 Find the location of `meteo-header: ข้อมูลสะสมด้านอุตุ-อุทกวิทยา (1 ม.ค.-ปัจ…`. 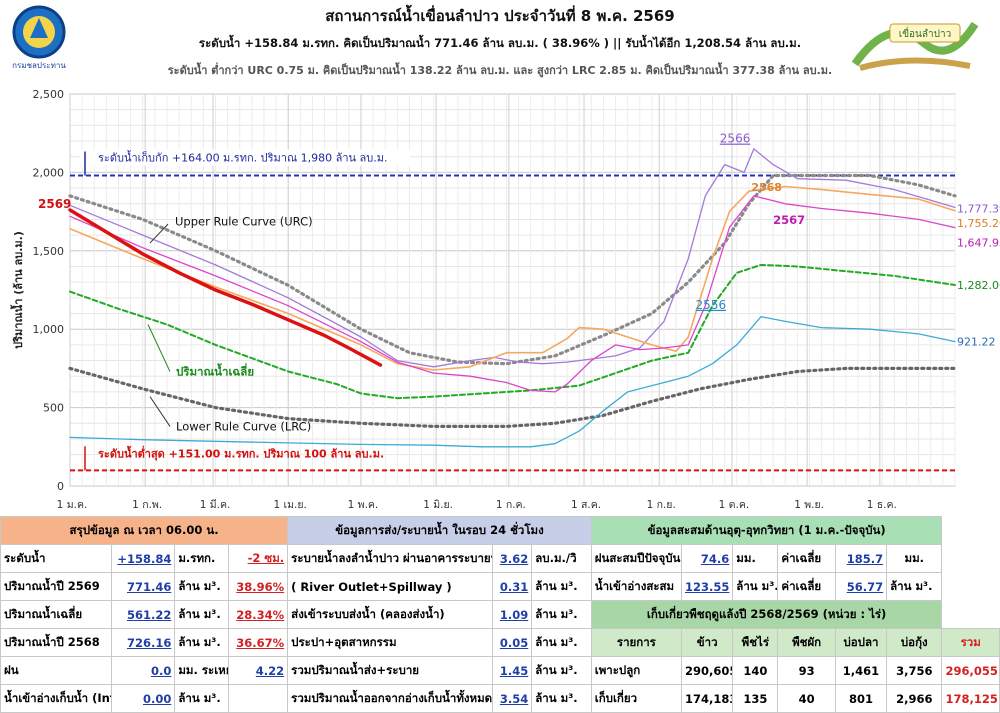

meteo-header: ข้อมูลสะสมด้านอุตุ-อุทกวิทยา (1 ม.ค.-ปัจ… is located at coordinates (766, 530).